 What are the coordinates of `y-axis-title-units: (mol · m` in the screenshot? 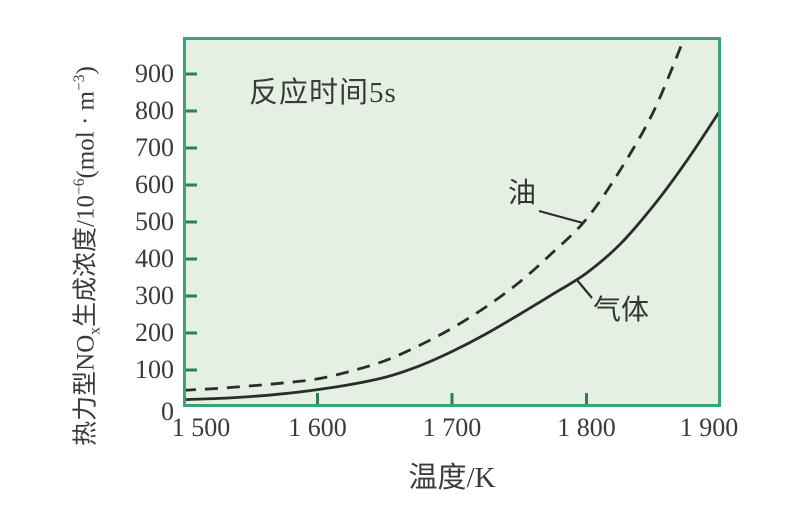 It's located at (86, 135).